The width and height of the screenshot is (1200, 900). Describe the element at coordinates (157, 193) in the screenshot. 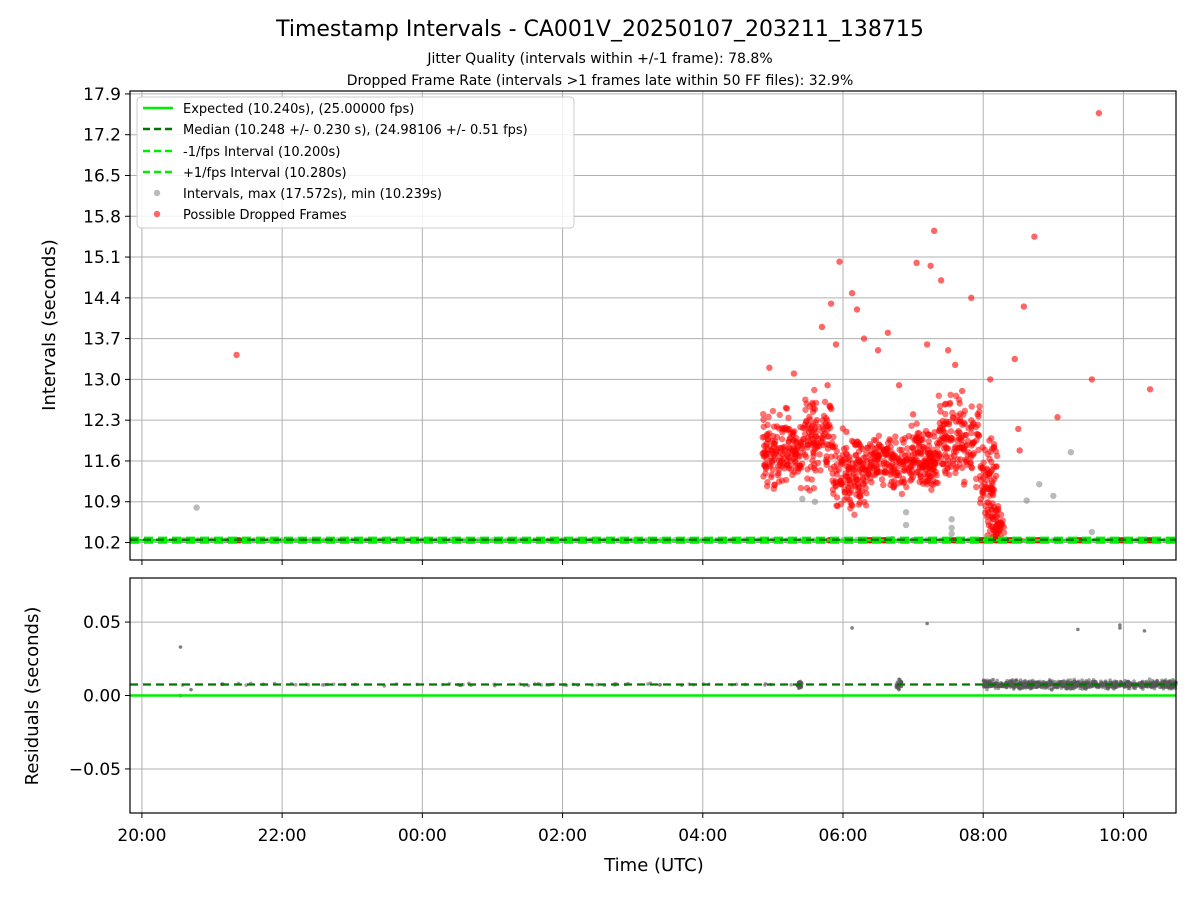

I see `legend-dot-swatch` at that location.